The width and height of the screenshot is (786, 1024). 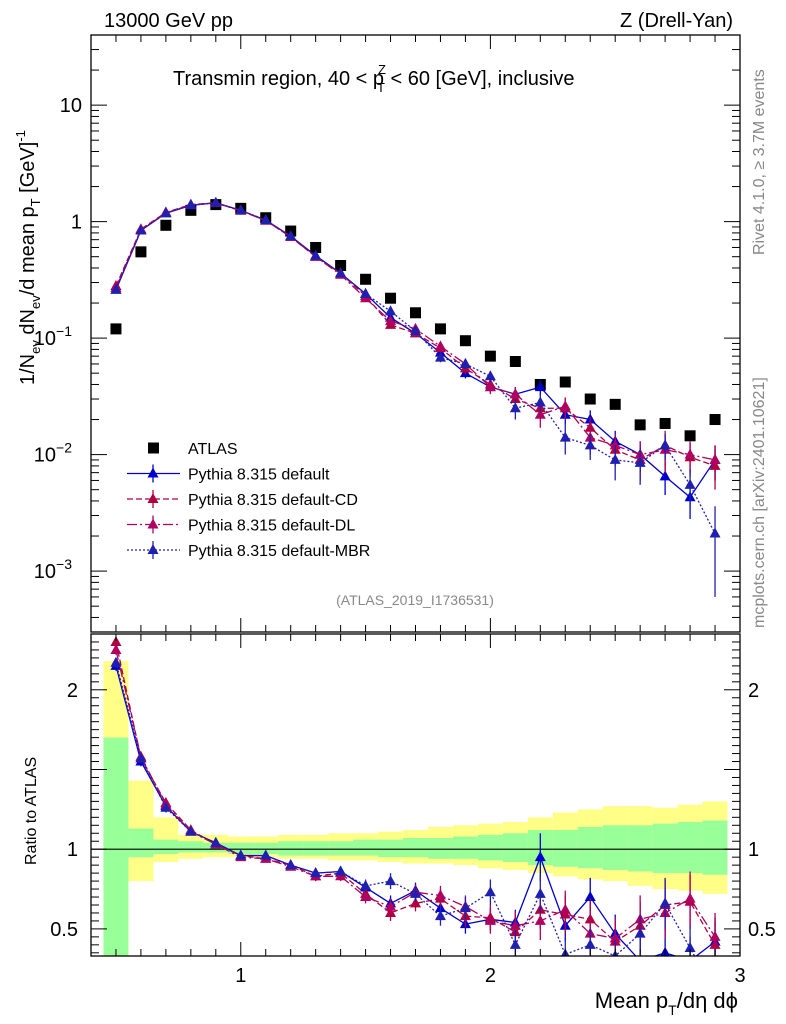 What do you see at coordinates (279, 551) in the screenshot?
I see `legend-label-mbr: Pythia 8.315 default-MBR` at bounding box center [279, 551].